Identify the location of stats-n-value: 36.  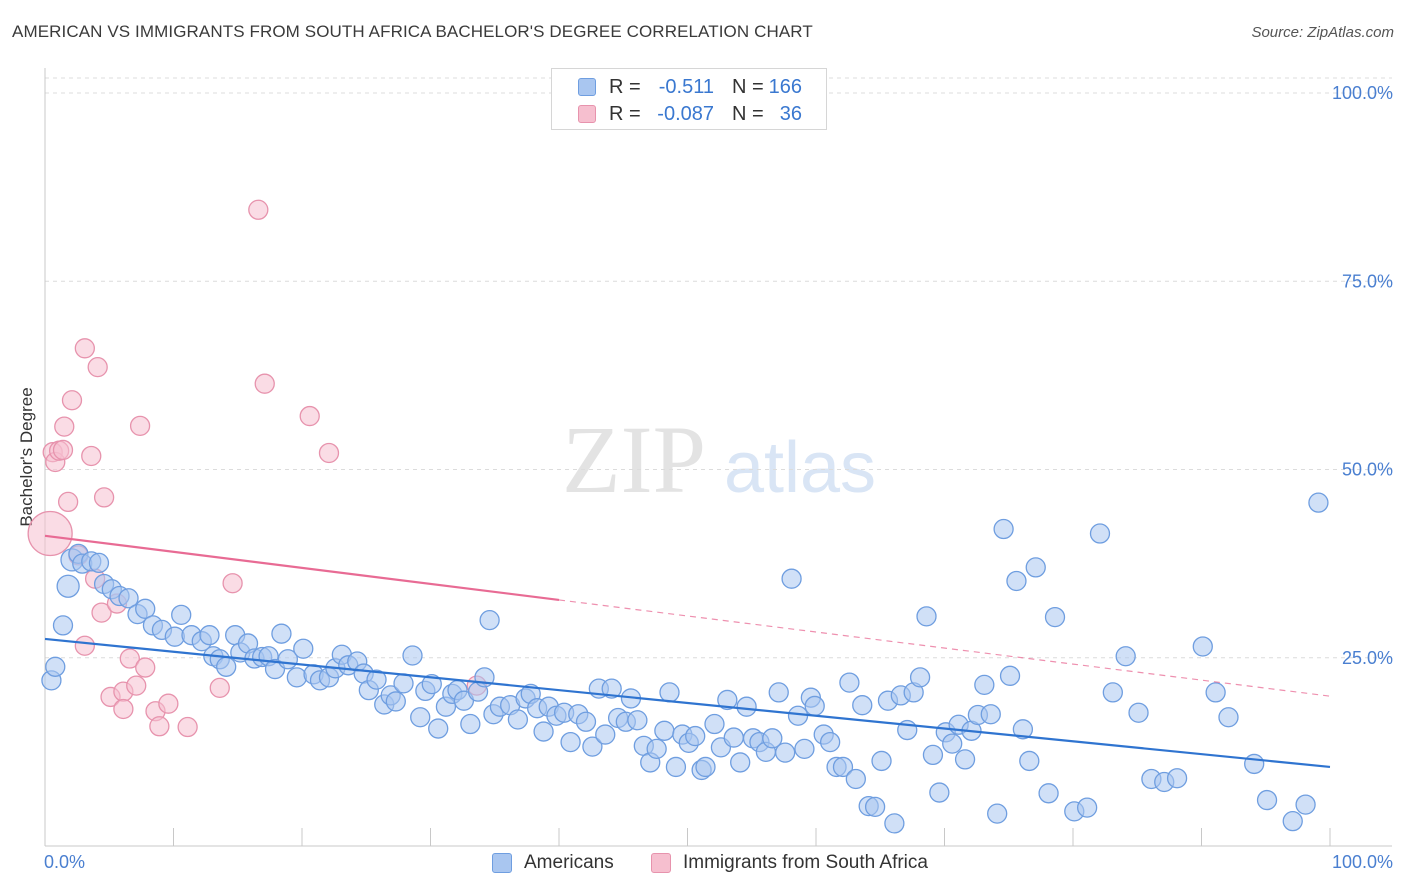
(790, 114).